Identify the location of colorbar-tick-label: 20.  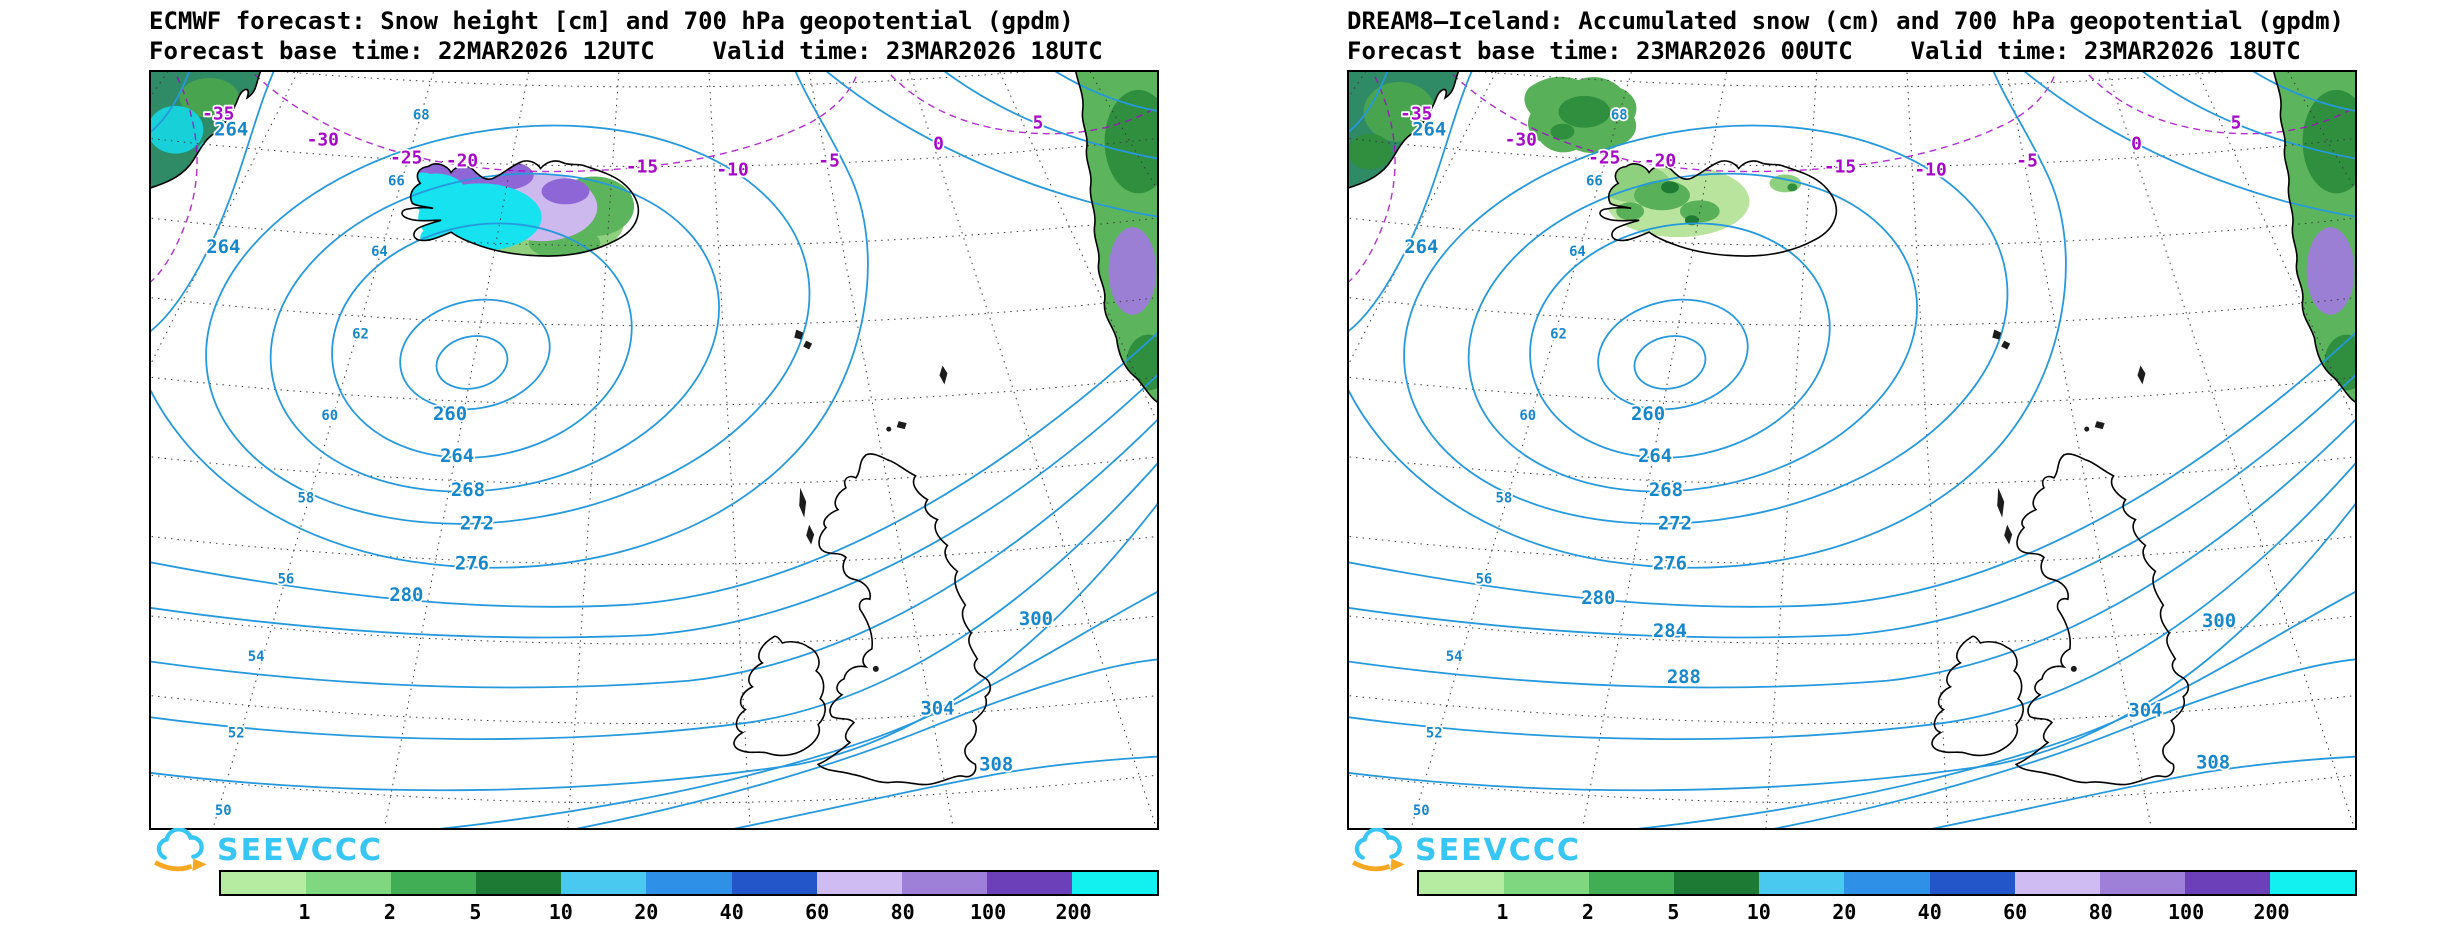
(1844, 912).